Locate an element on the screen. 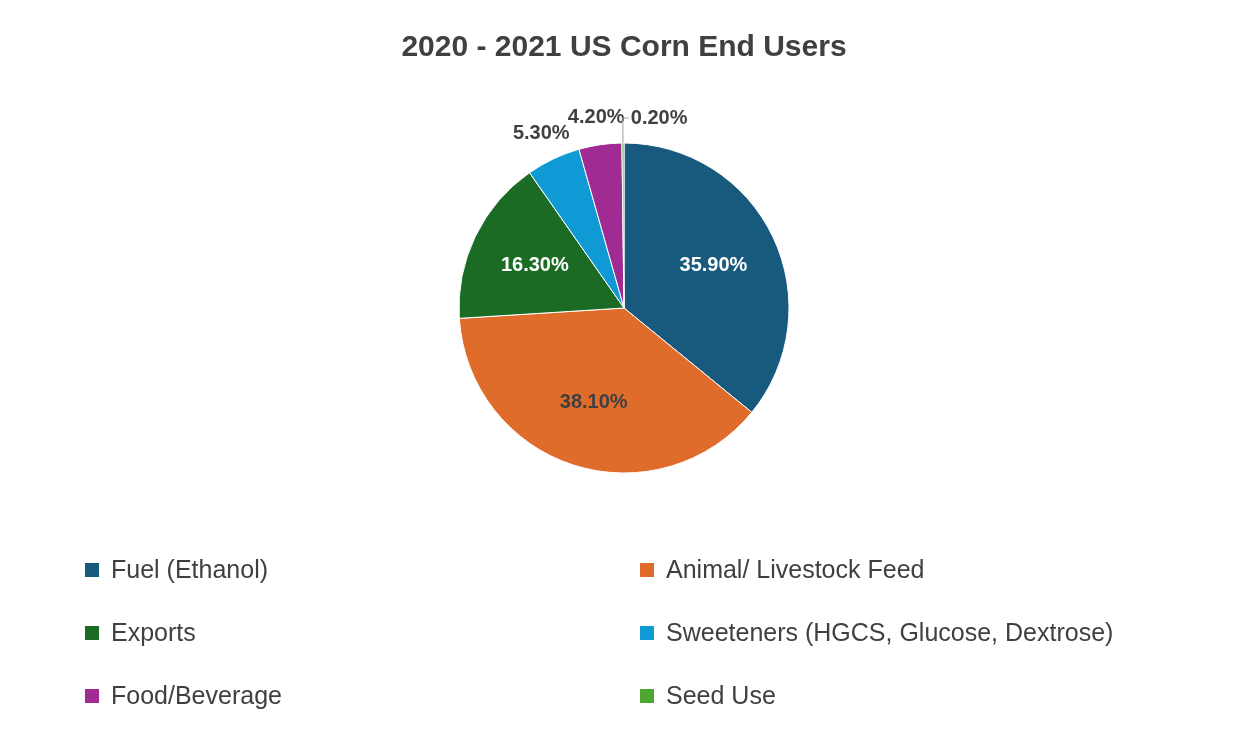 The height and width of the screenshot is (742, 1248). legend-label: Exports is located at coordinates (153, 632).